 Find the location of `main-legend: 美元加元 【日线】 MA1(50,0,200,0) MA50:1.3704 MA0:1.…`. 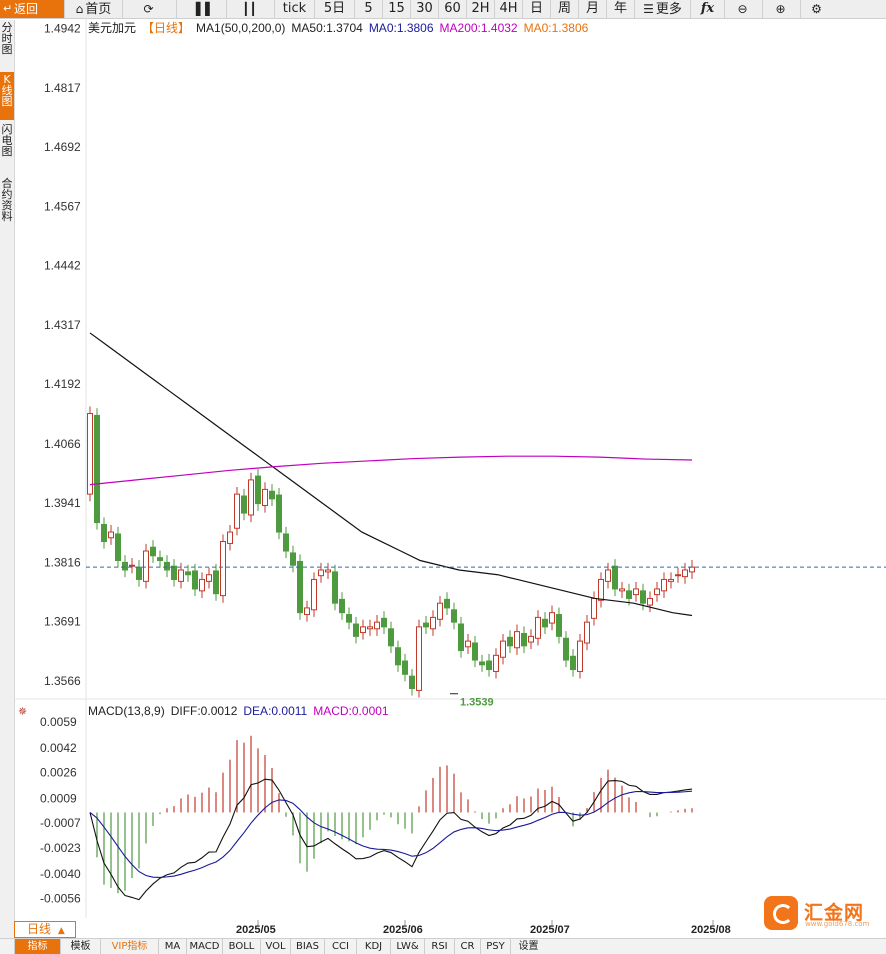

main-legend: 美元加元 【日线】 MA1(50,0,200,0) MA50:1.3704 MA0:1.… is located at coordinates (338, 28).